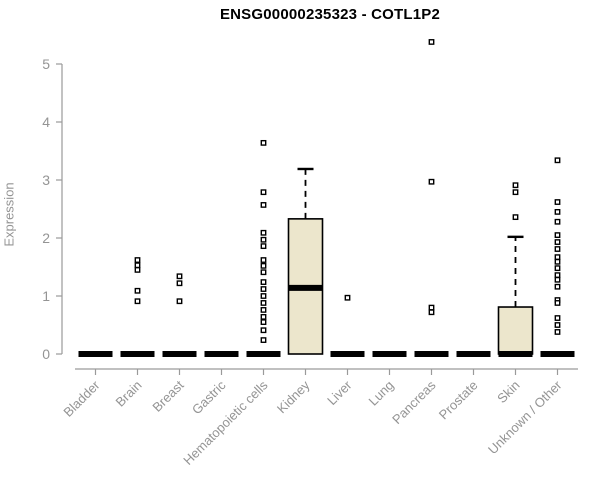 The image size is (600, 500). What do you see at coordinates (515, 330) in the screenshot?
I see `box-iqr` at bounding box center [515, 330].